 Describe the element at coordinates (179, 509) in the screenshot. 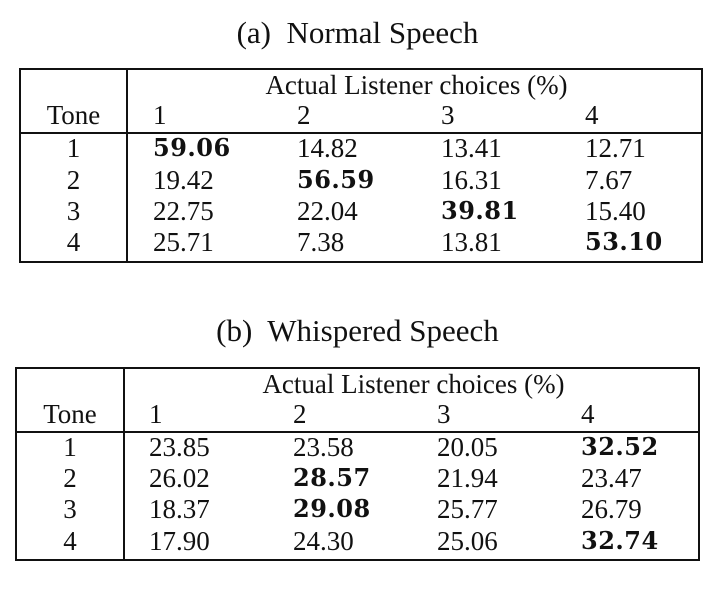

I see `table-b-cell: 18.37` at that location.